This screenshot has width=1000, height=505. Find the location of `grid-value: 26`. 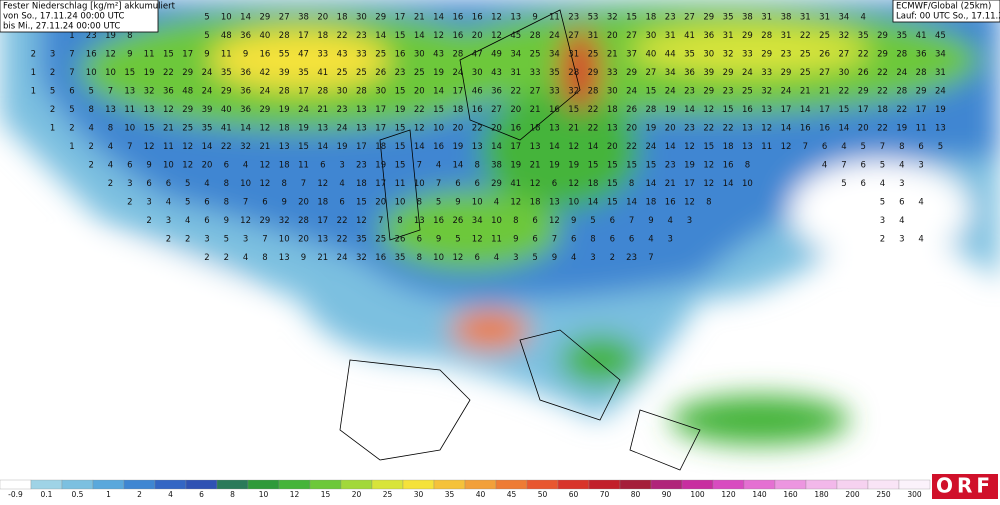

grid-value: 26 is located at coordinates (380, 73).